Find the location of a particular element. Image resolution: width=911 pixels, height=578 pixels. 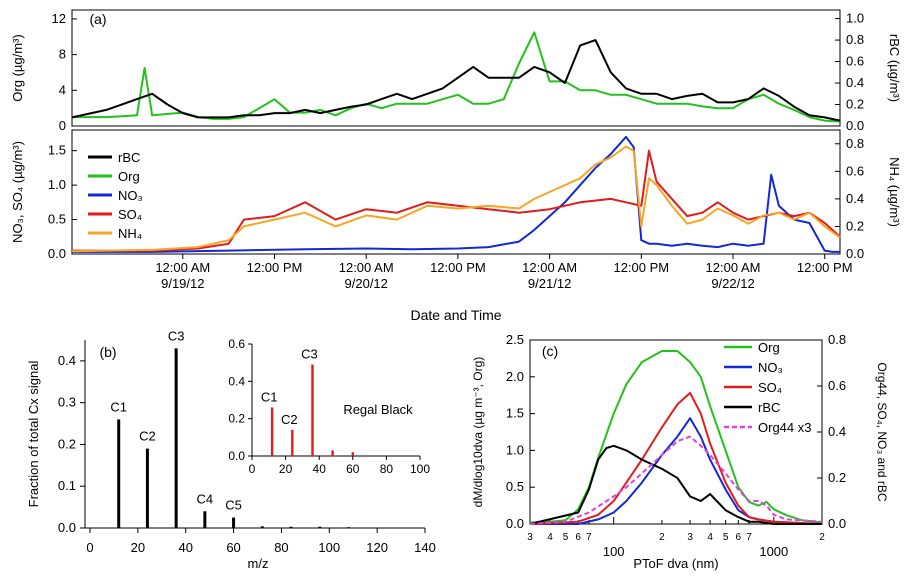

series-line-so4 is located at coordinates (676, 458).